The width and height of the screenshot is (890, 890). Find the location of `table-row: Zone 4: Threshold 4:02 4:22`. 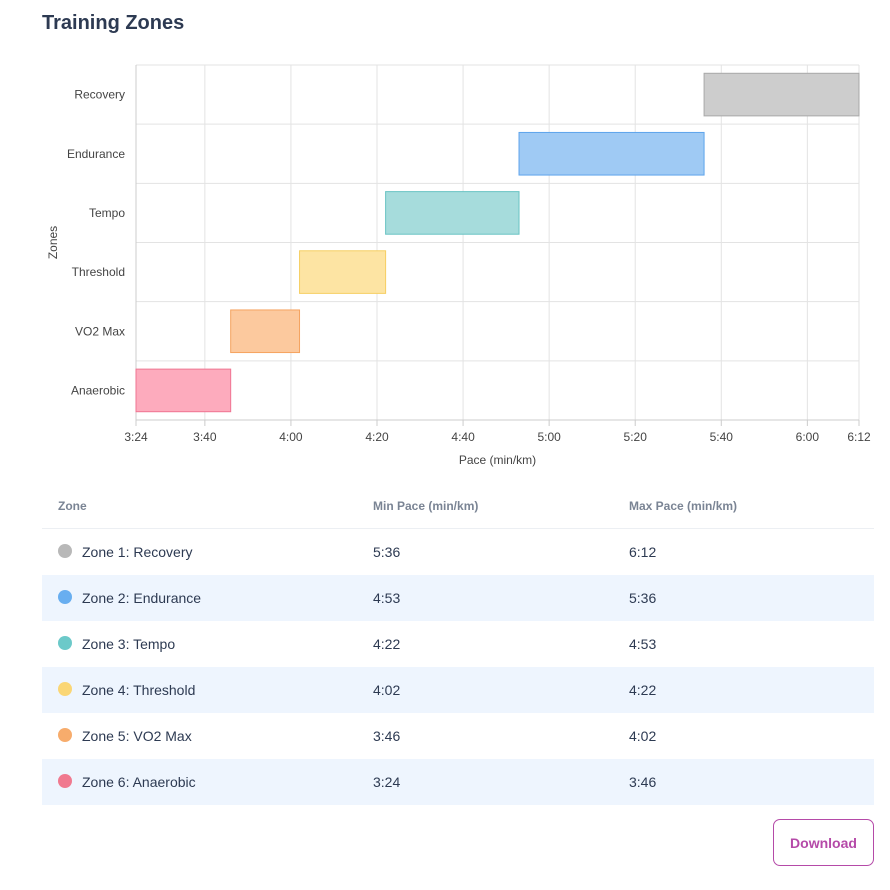

table-row: Zone 4: Threshold 4:02 4:22 is located at coordinates (458, 690).